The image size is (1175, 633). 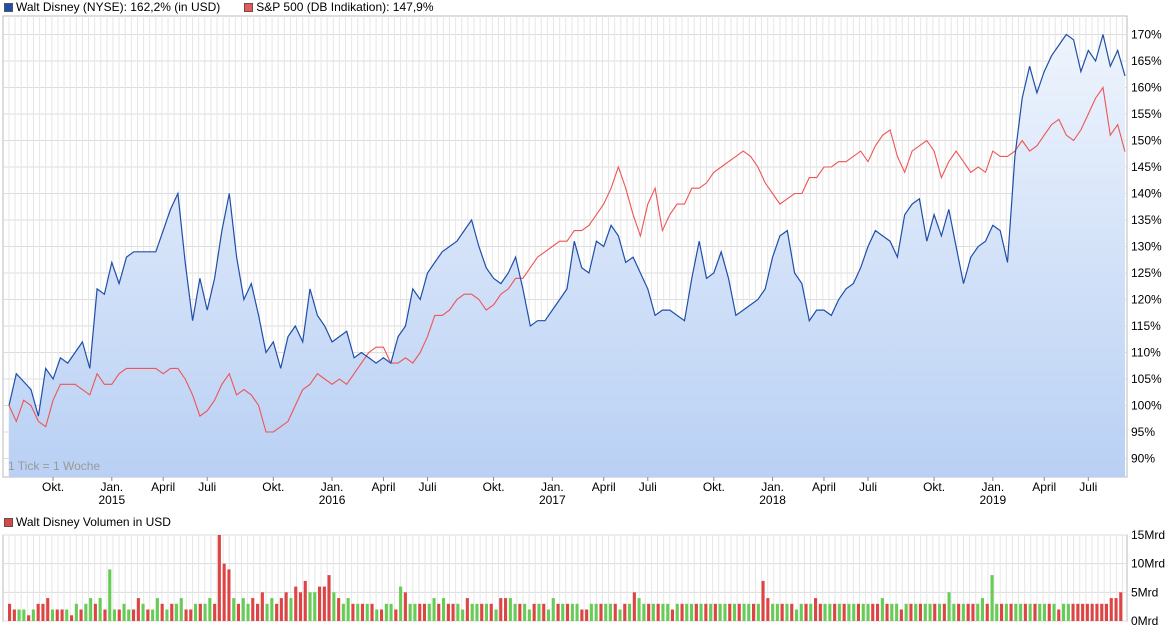 What do you see at coordinates (111, 500) in the screenshot?
I see `x-year-label: 2015` at bounding box center [111, 500].